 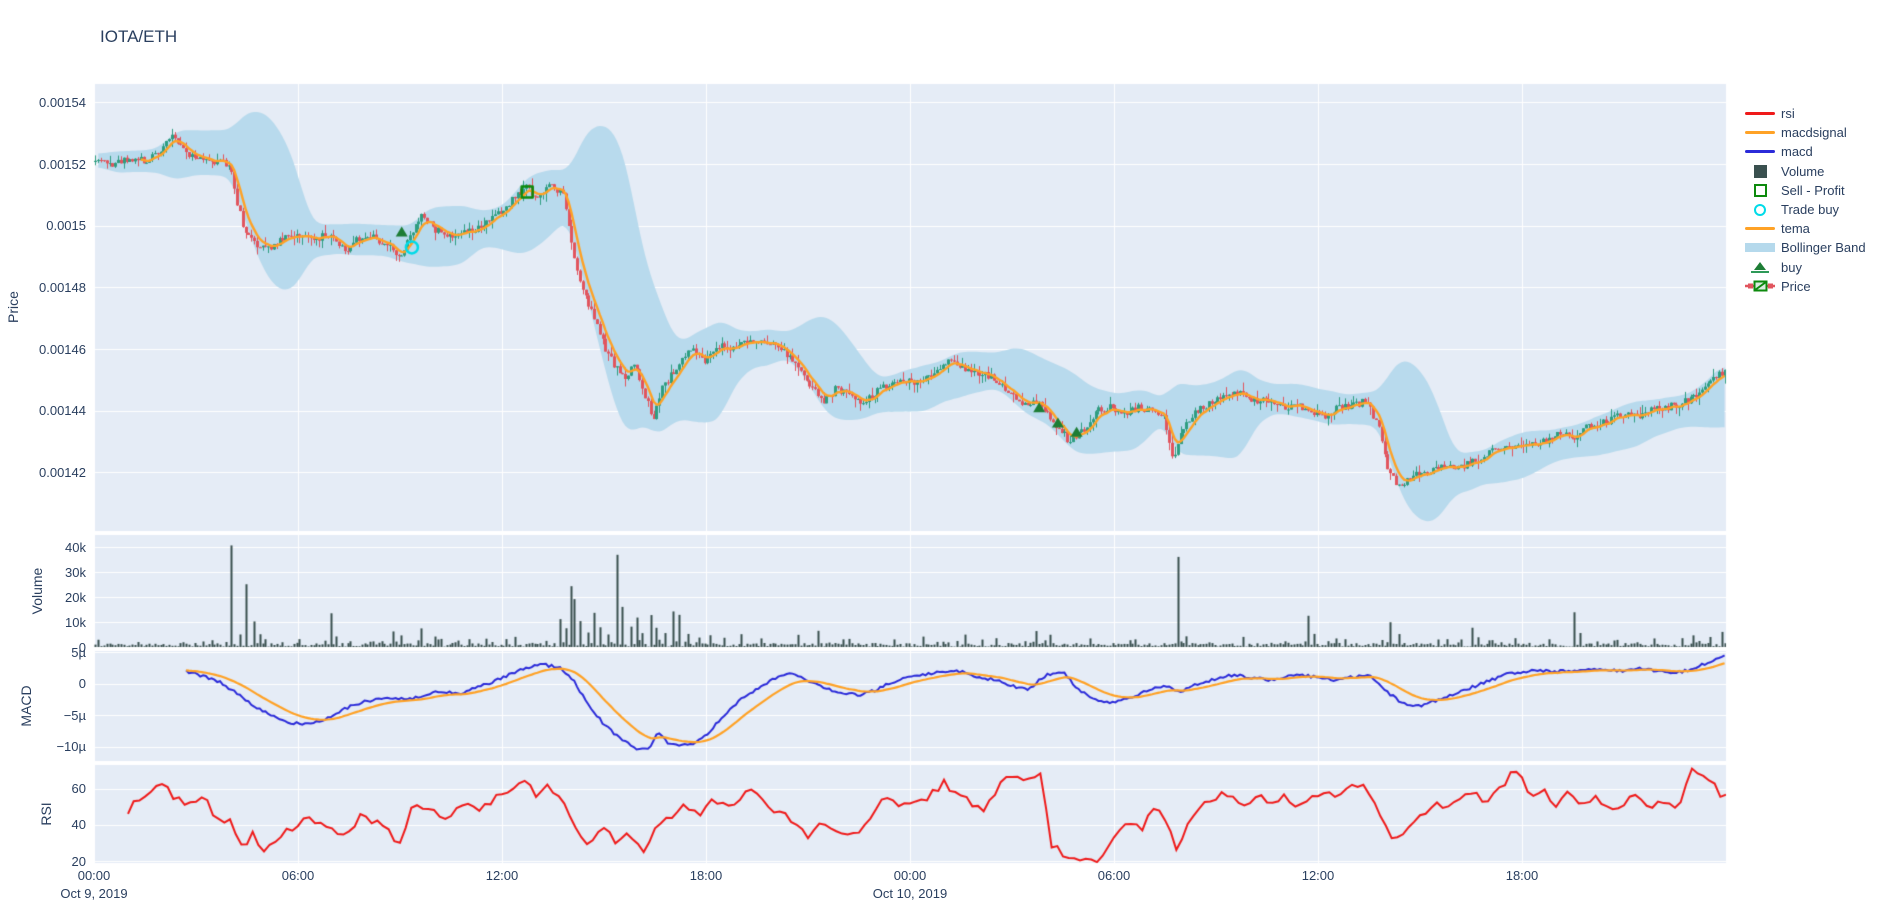 What do you see at coordinates (62, 349) in the screenshot?
I see `price-axis-tick: 0.00146` at bounding box center [62, 349].